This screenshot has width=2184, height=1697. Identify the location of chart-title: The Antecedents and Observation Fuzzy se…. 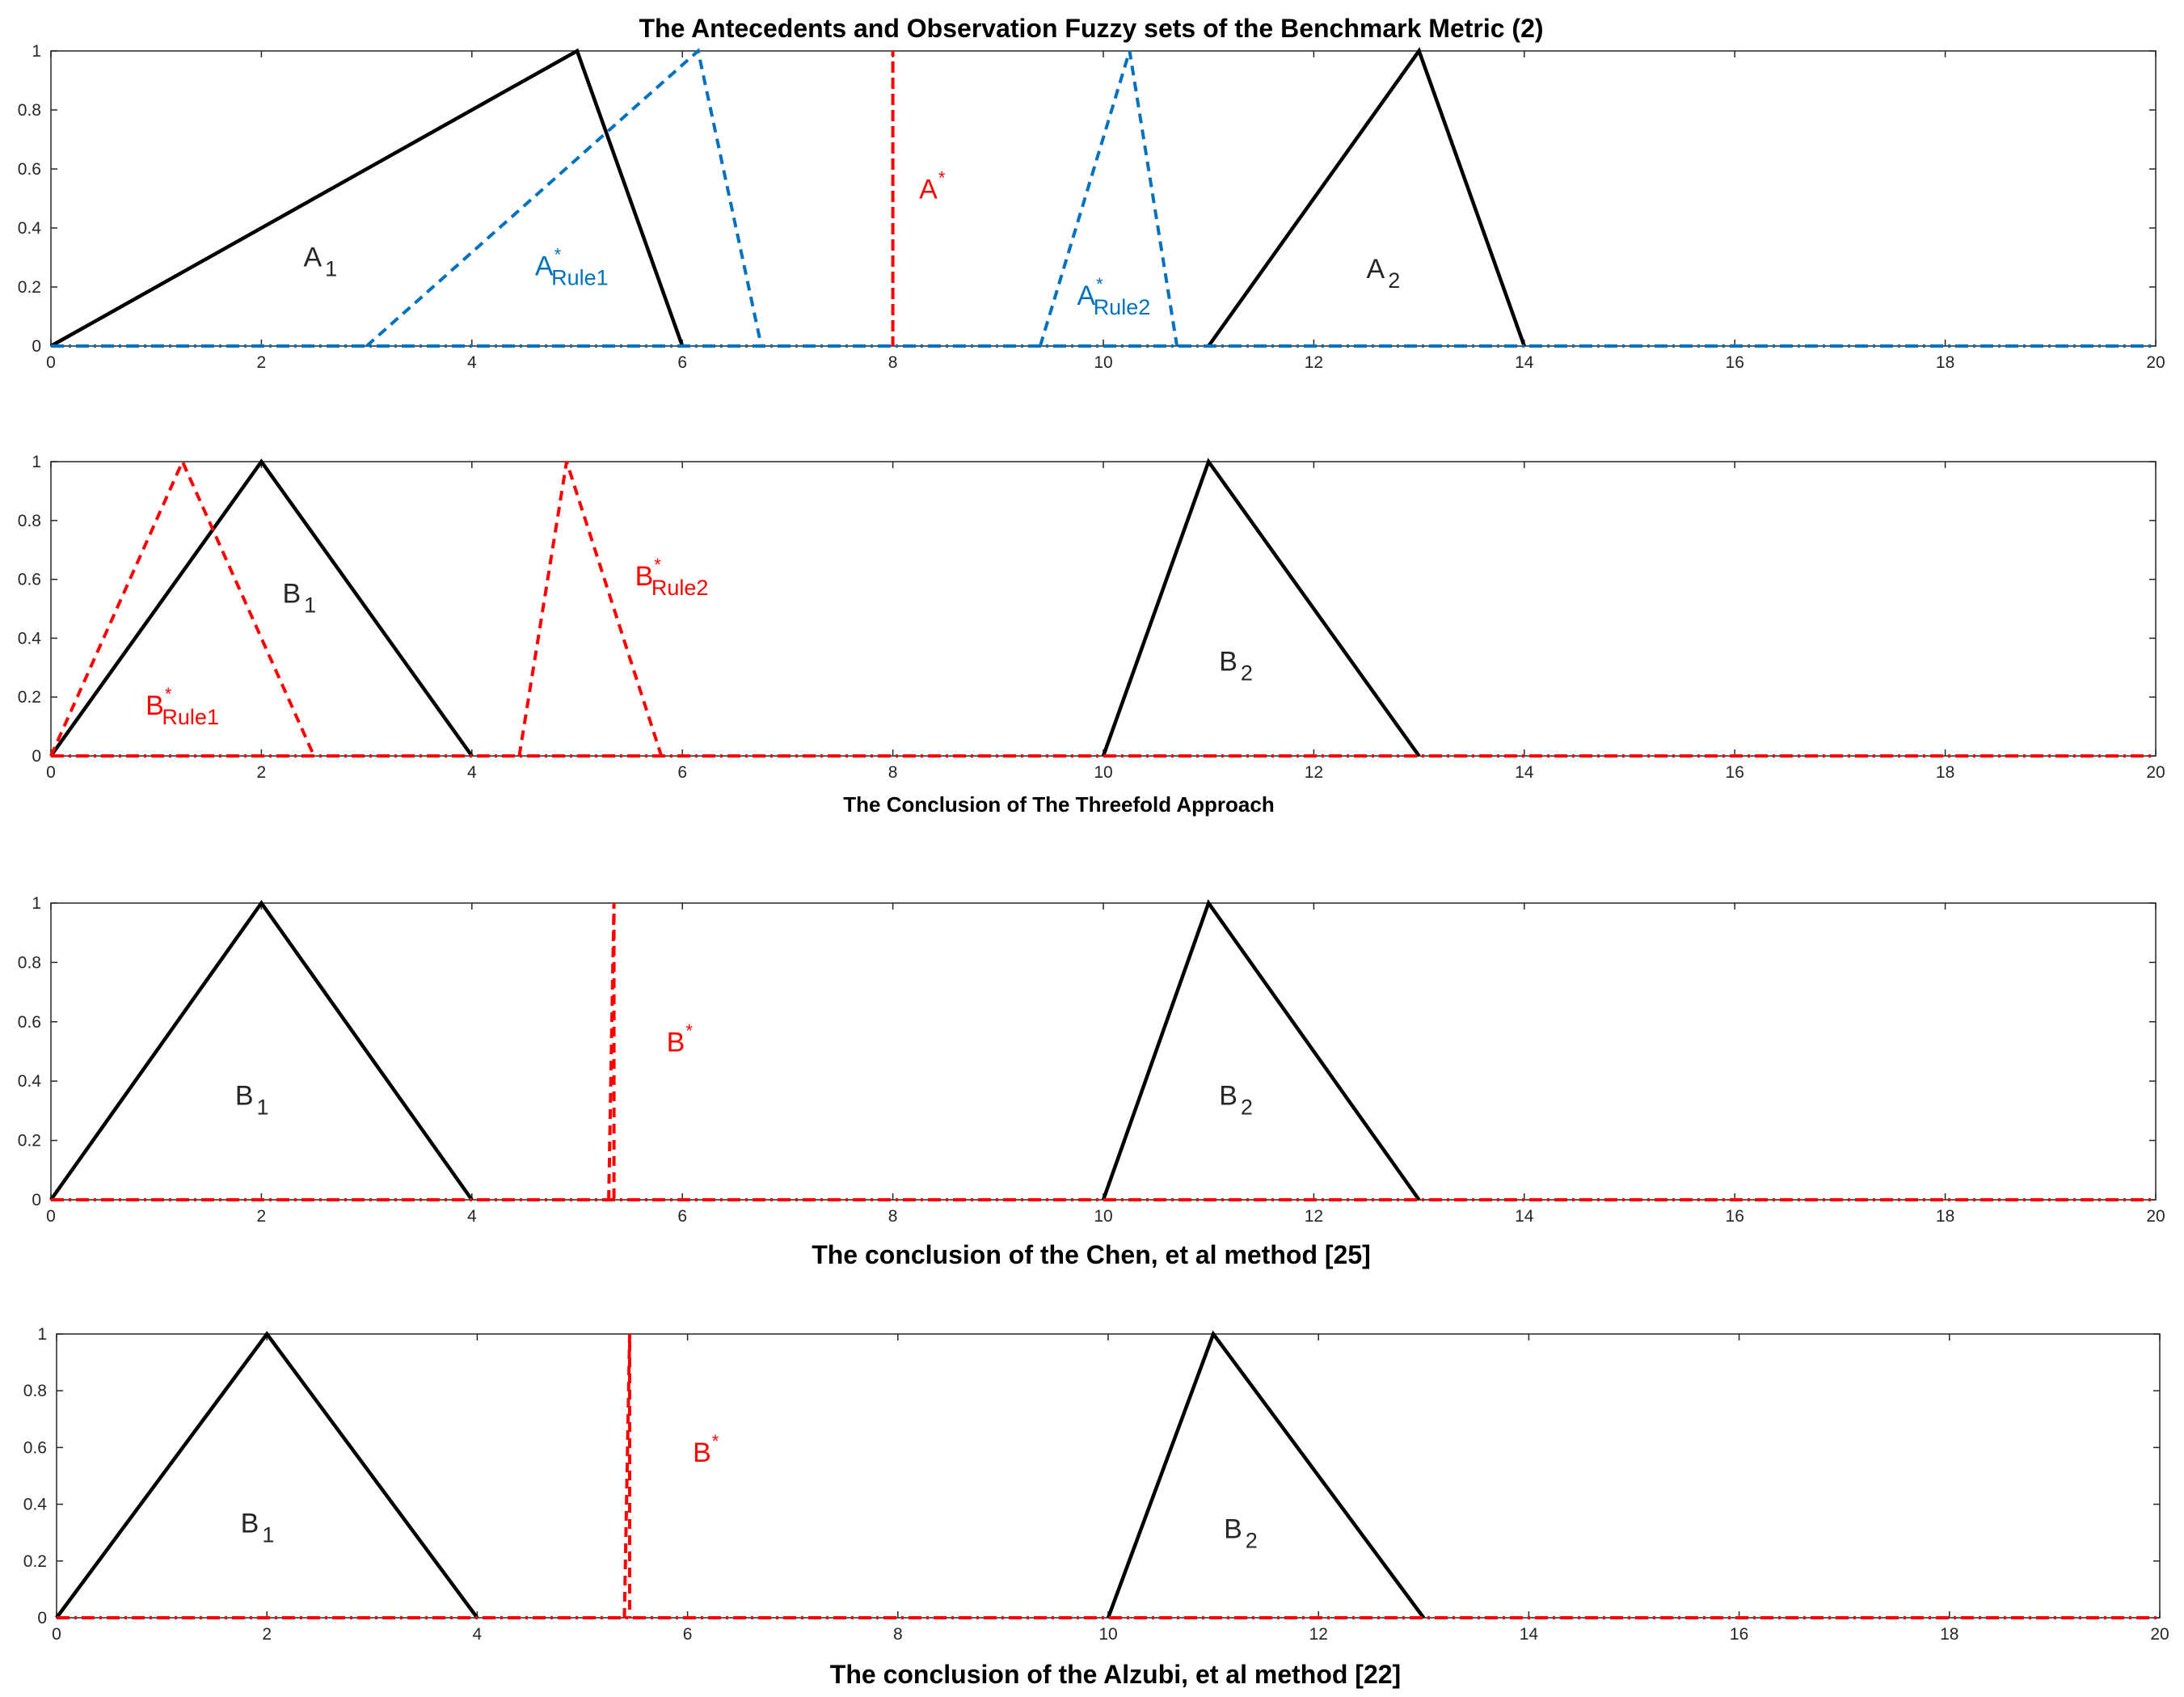
(1091, 29).